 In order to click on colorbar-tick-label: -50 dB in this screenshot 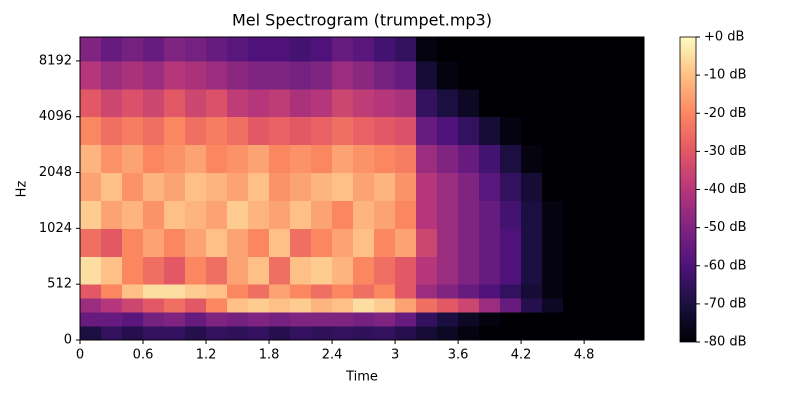, I will do `click(725, 227)`.